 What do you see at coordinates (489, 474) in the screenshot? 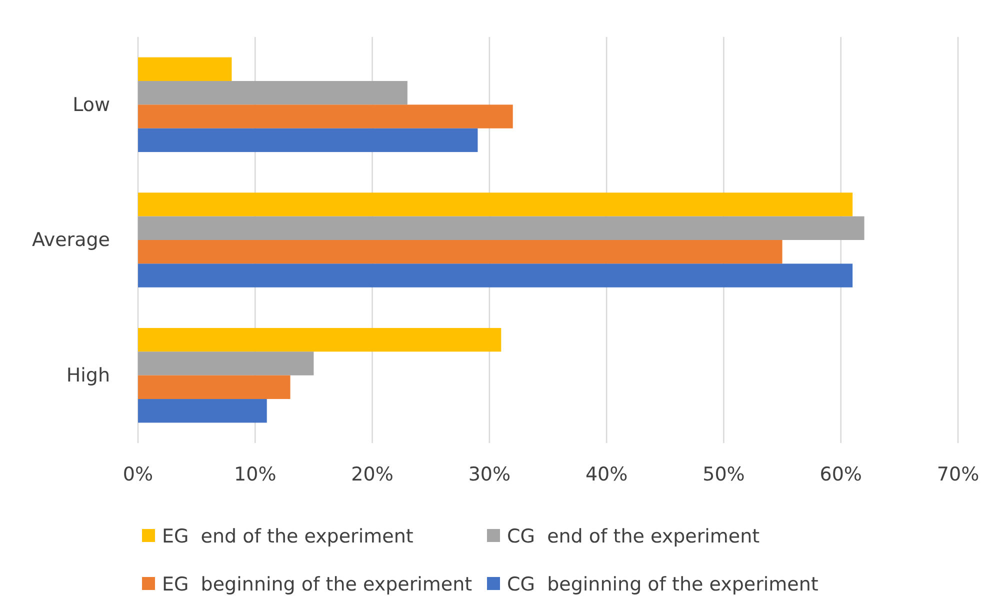
I see `x-tick-label: 30%` at bounding box center [489, 474].